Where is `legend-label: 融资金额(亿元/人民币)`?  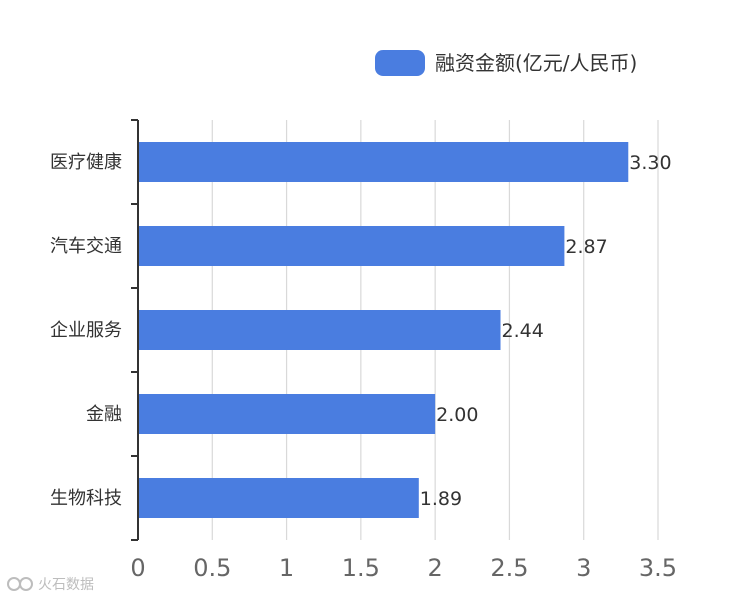
legend-label: 融资金额(亿元/人民币) is located at coordinates (536, 63).